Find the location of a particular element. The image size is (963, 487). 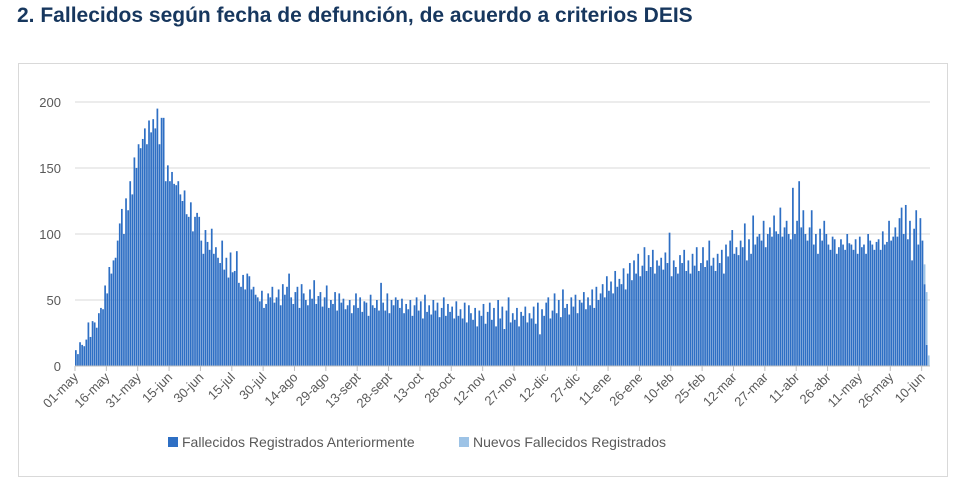

y-tick-label: 200 is located at coordinates (50, 102).